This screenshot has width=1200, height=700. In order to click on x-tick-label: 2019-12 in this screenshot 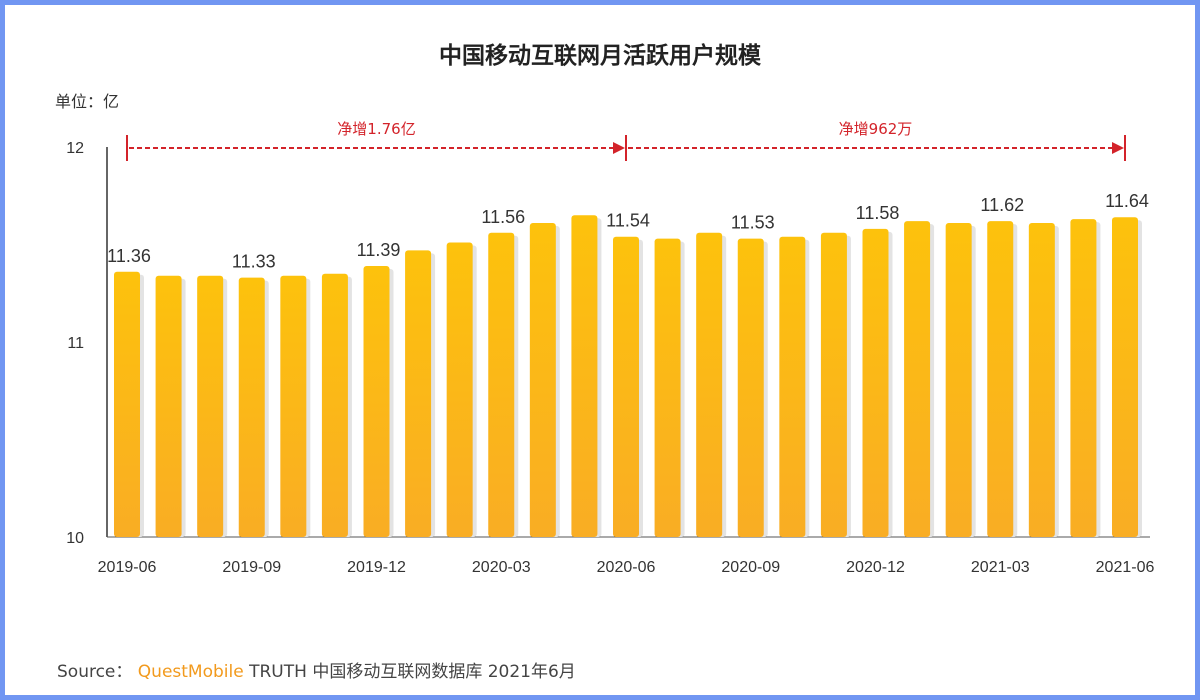, I will do `click(376, 567)`.